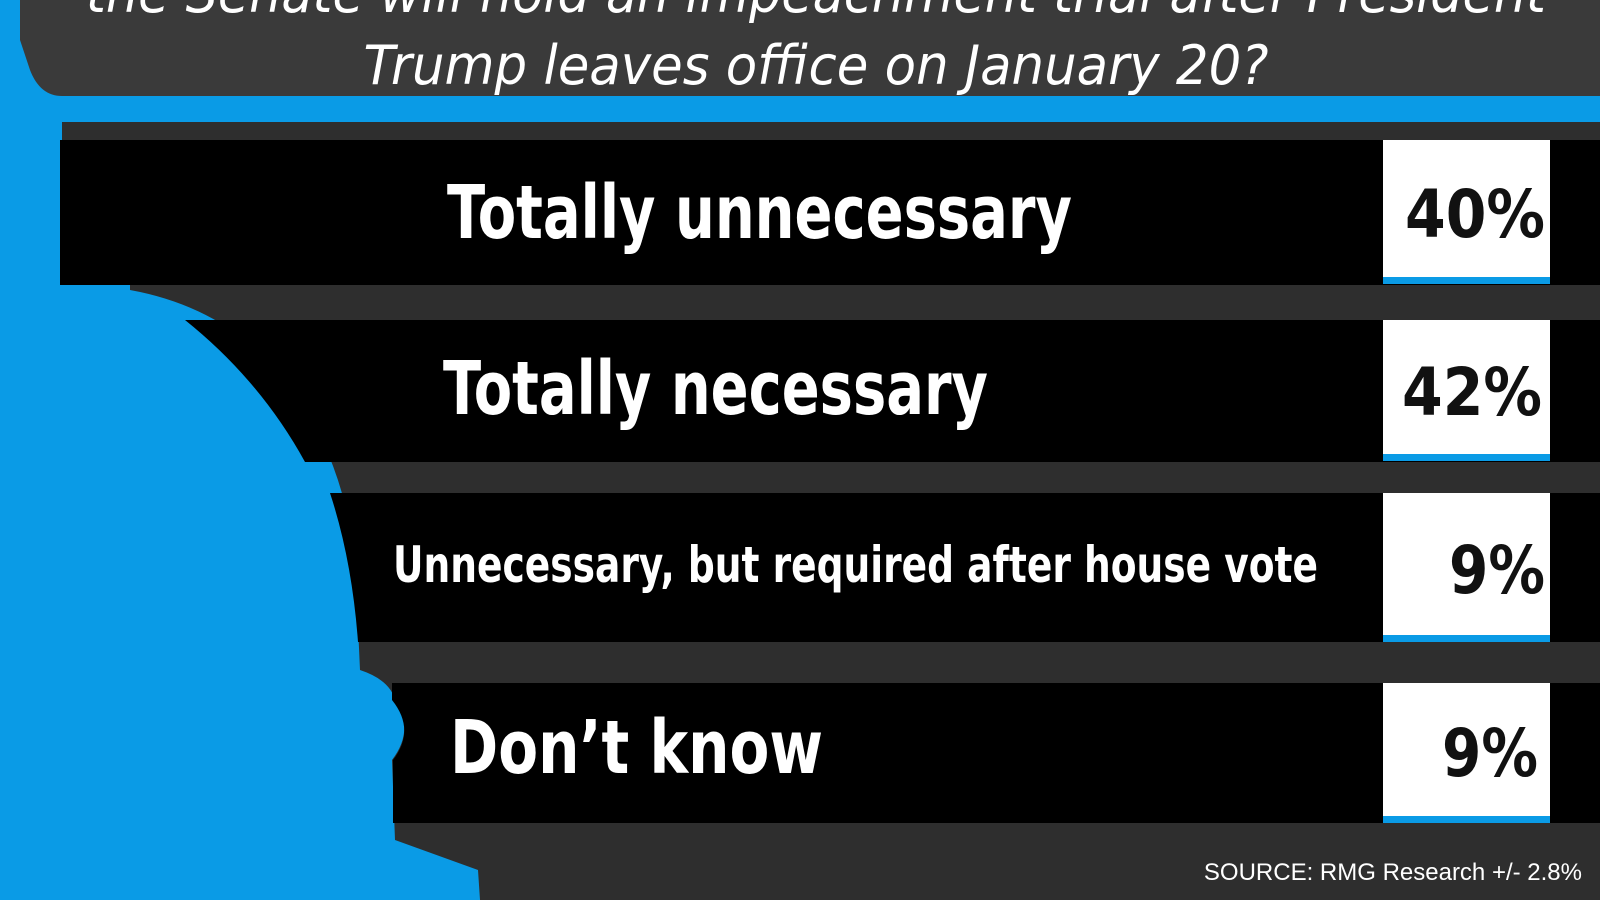 Image resolution: width=1600 pixels, height=900 pixels. Describe the element at coordinates (1393, 872) in the screenshot. I see `source: SOURCE: RMG Research +/- 2.8%` at that location.